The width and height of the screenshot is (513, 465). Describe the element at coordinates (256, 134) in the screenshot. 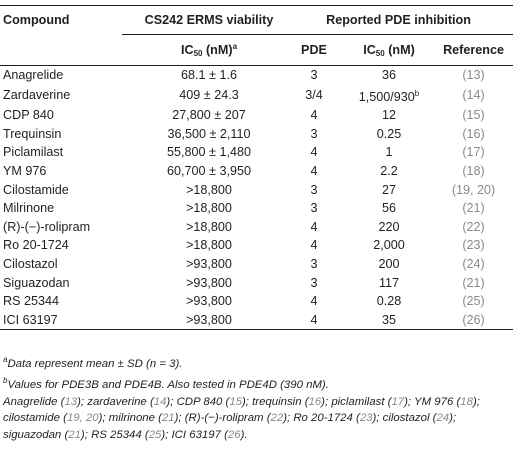

I see `table-row: Trequinsin 36,500 ± 2,110 3 0.25 (16)` at that location.